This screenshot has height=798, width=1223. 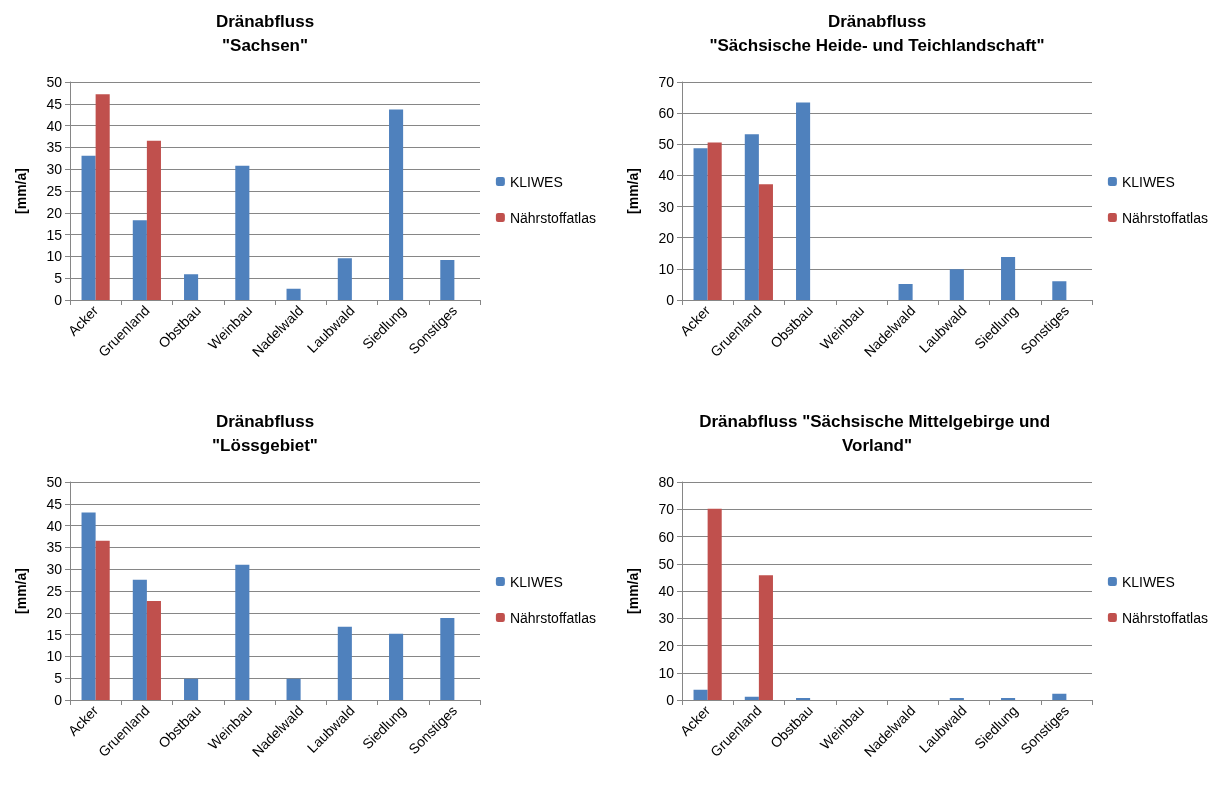 I want to click on chart-title: Dränabfluss "Sächsische Mittelgebirge und Vorland", so click(x=877, y=433).